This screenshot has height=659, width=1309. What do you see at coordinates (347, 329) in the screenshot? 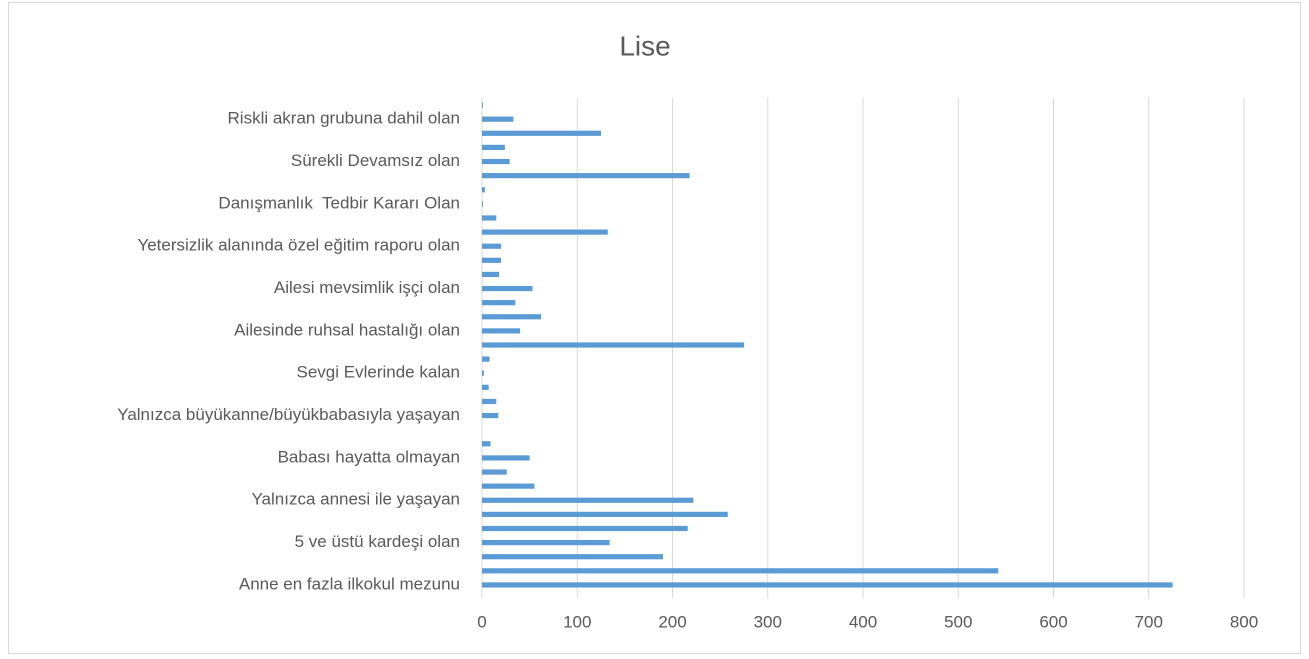
I see `y-tick-label: Ailesinde ruhsal hastalığı olan` at bounding box center [347, 329].